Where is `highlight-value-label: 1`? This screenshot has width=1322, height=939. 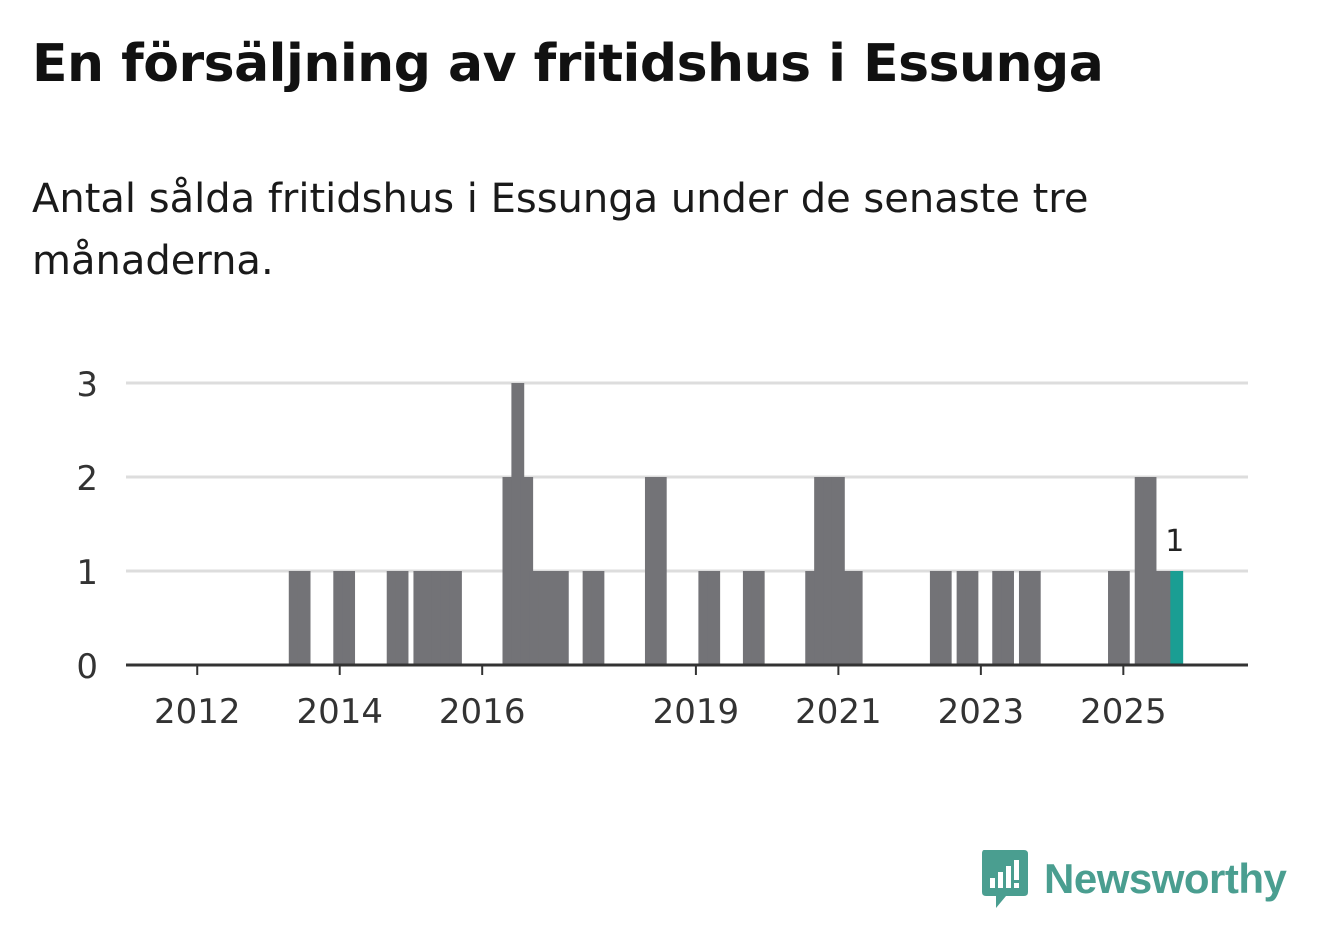 highlight-value-label: 1 is located at coordinates (1174, 541).